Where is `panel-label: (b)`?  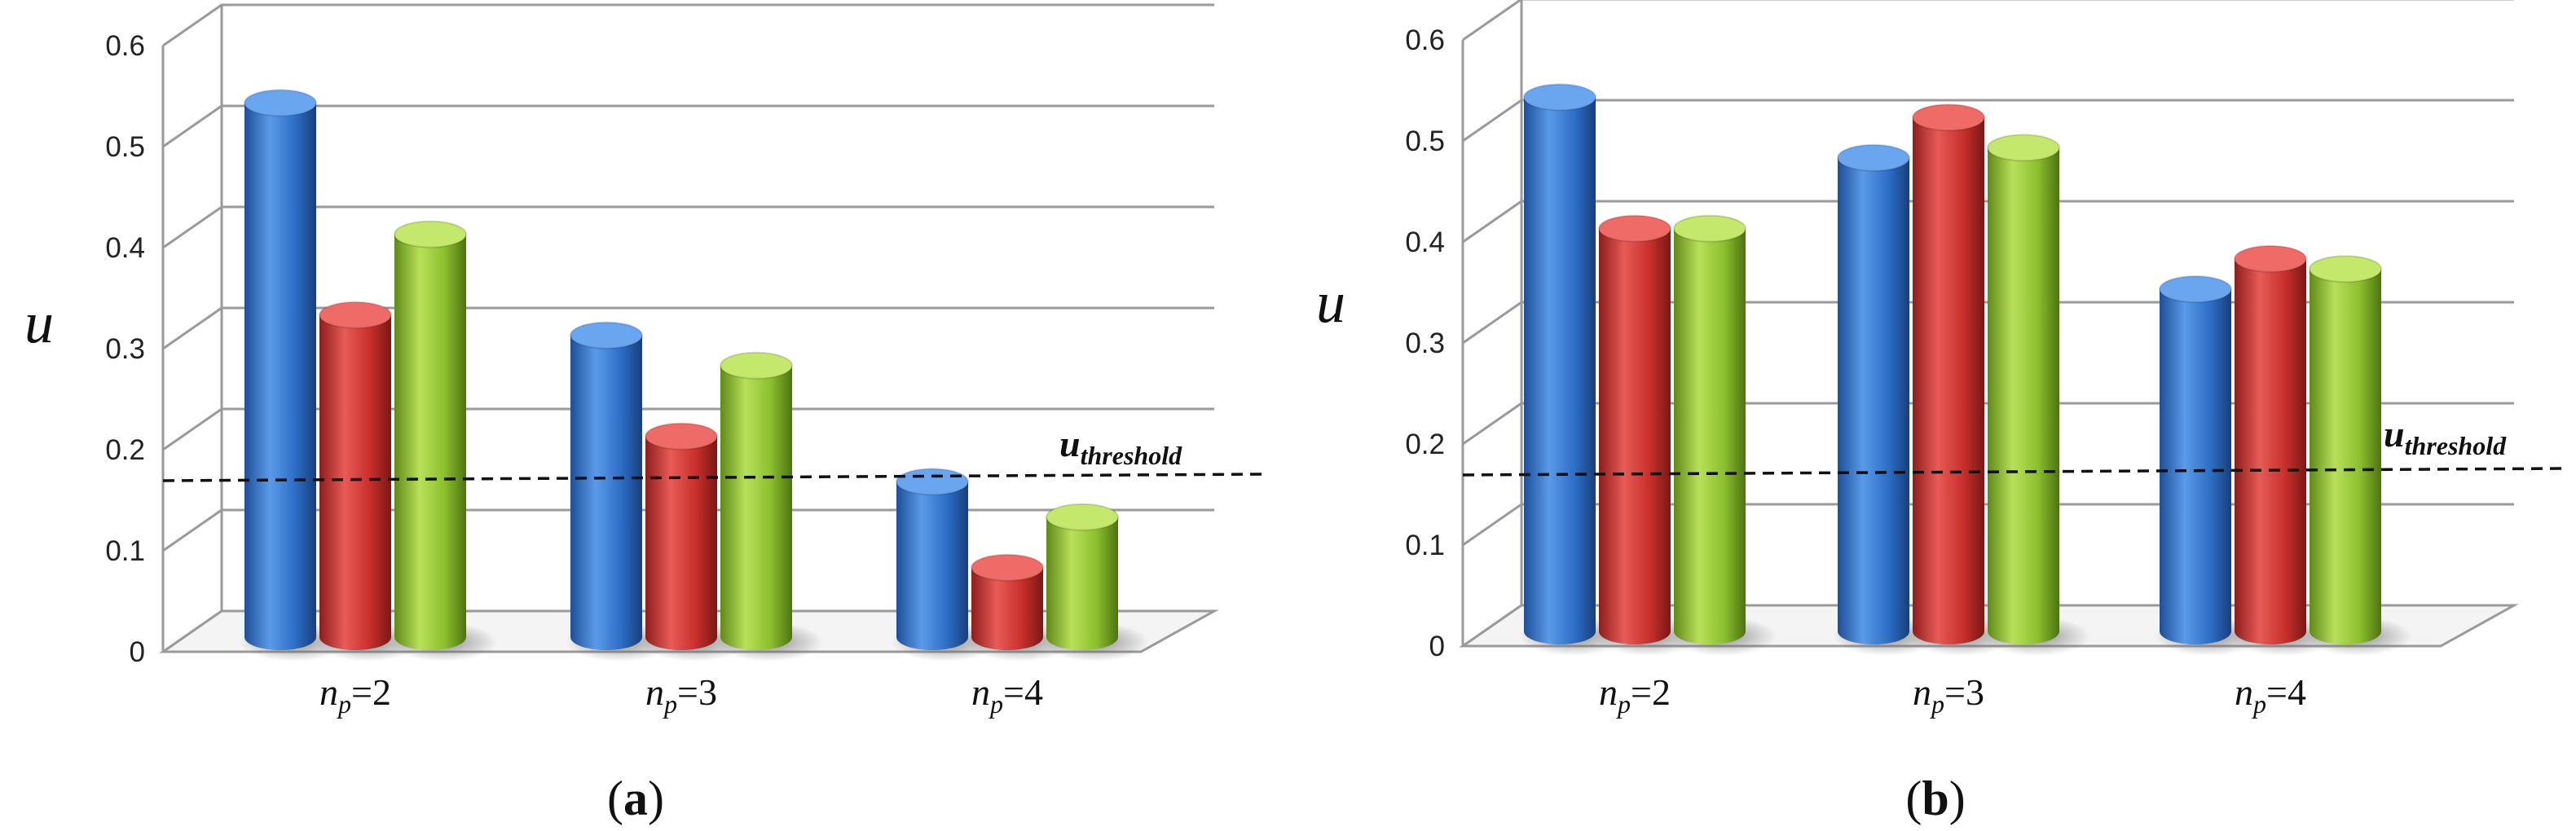 panel-label: (b) is located at coordinates (1935, 798).